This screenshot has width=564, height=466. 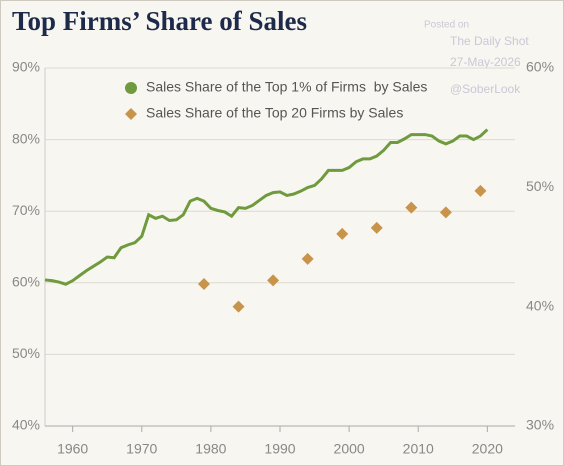 What do you see at coordinates (26, 425) in the screenshot?
I see `y-tick-label: 40%` at bounding box center [26, 425].